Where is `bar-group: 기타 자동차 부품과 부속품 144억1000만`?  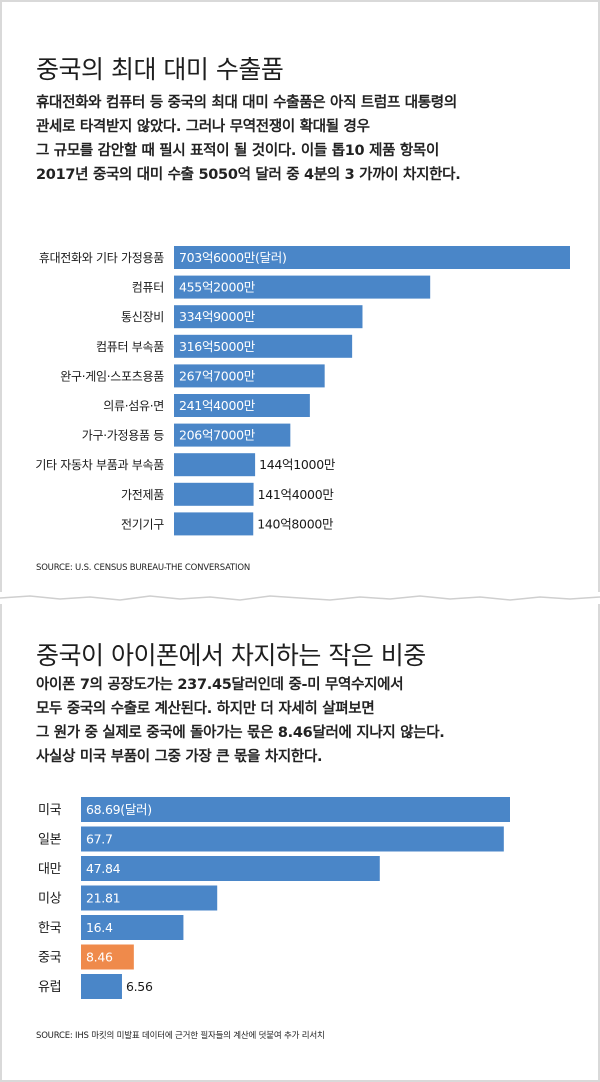 bar-group: 기타 자동차 부품과 부속품 144억1000만 is located at coordinates (185, 465).